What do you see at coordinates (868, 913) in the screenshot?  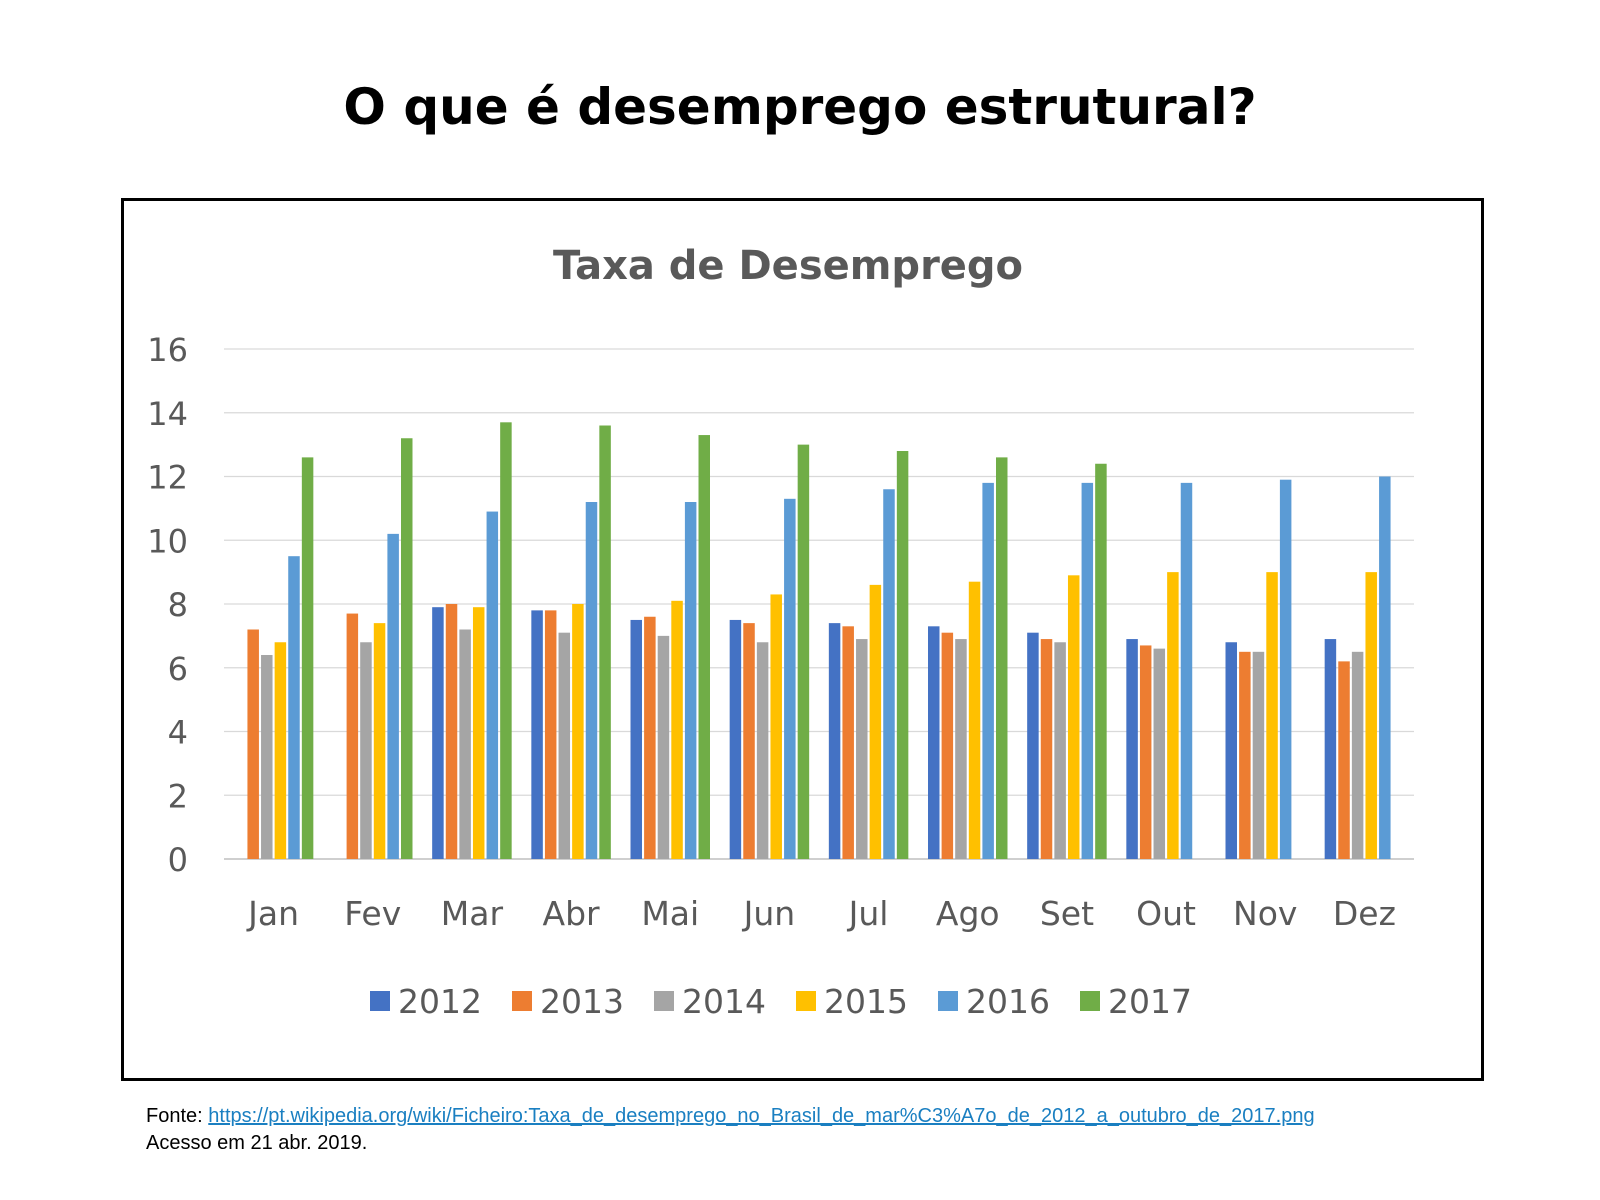 I see `x-tick-label: Jul` at bounding box center [868, 913].